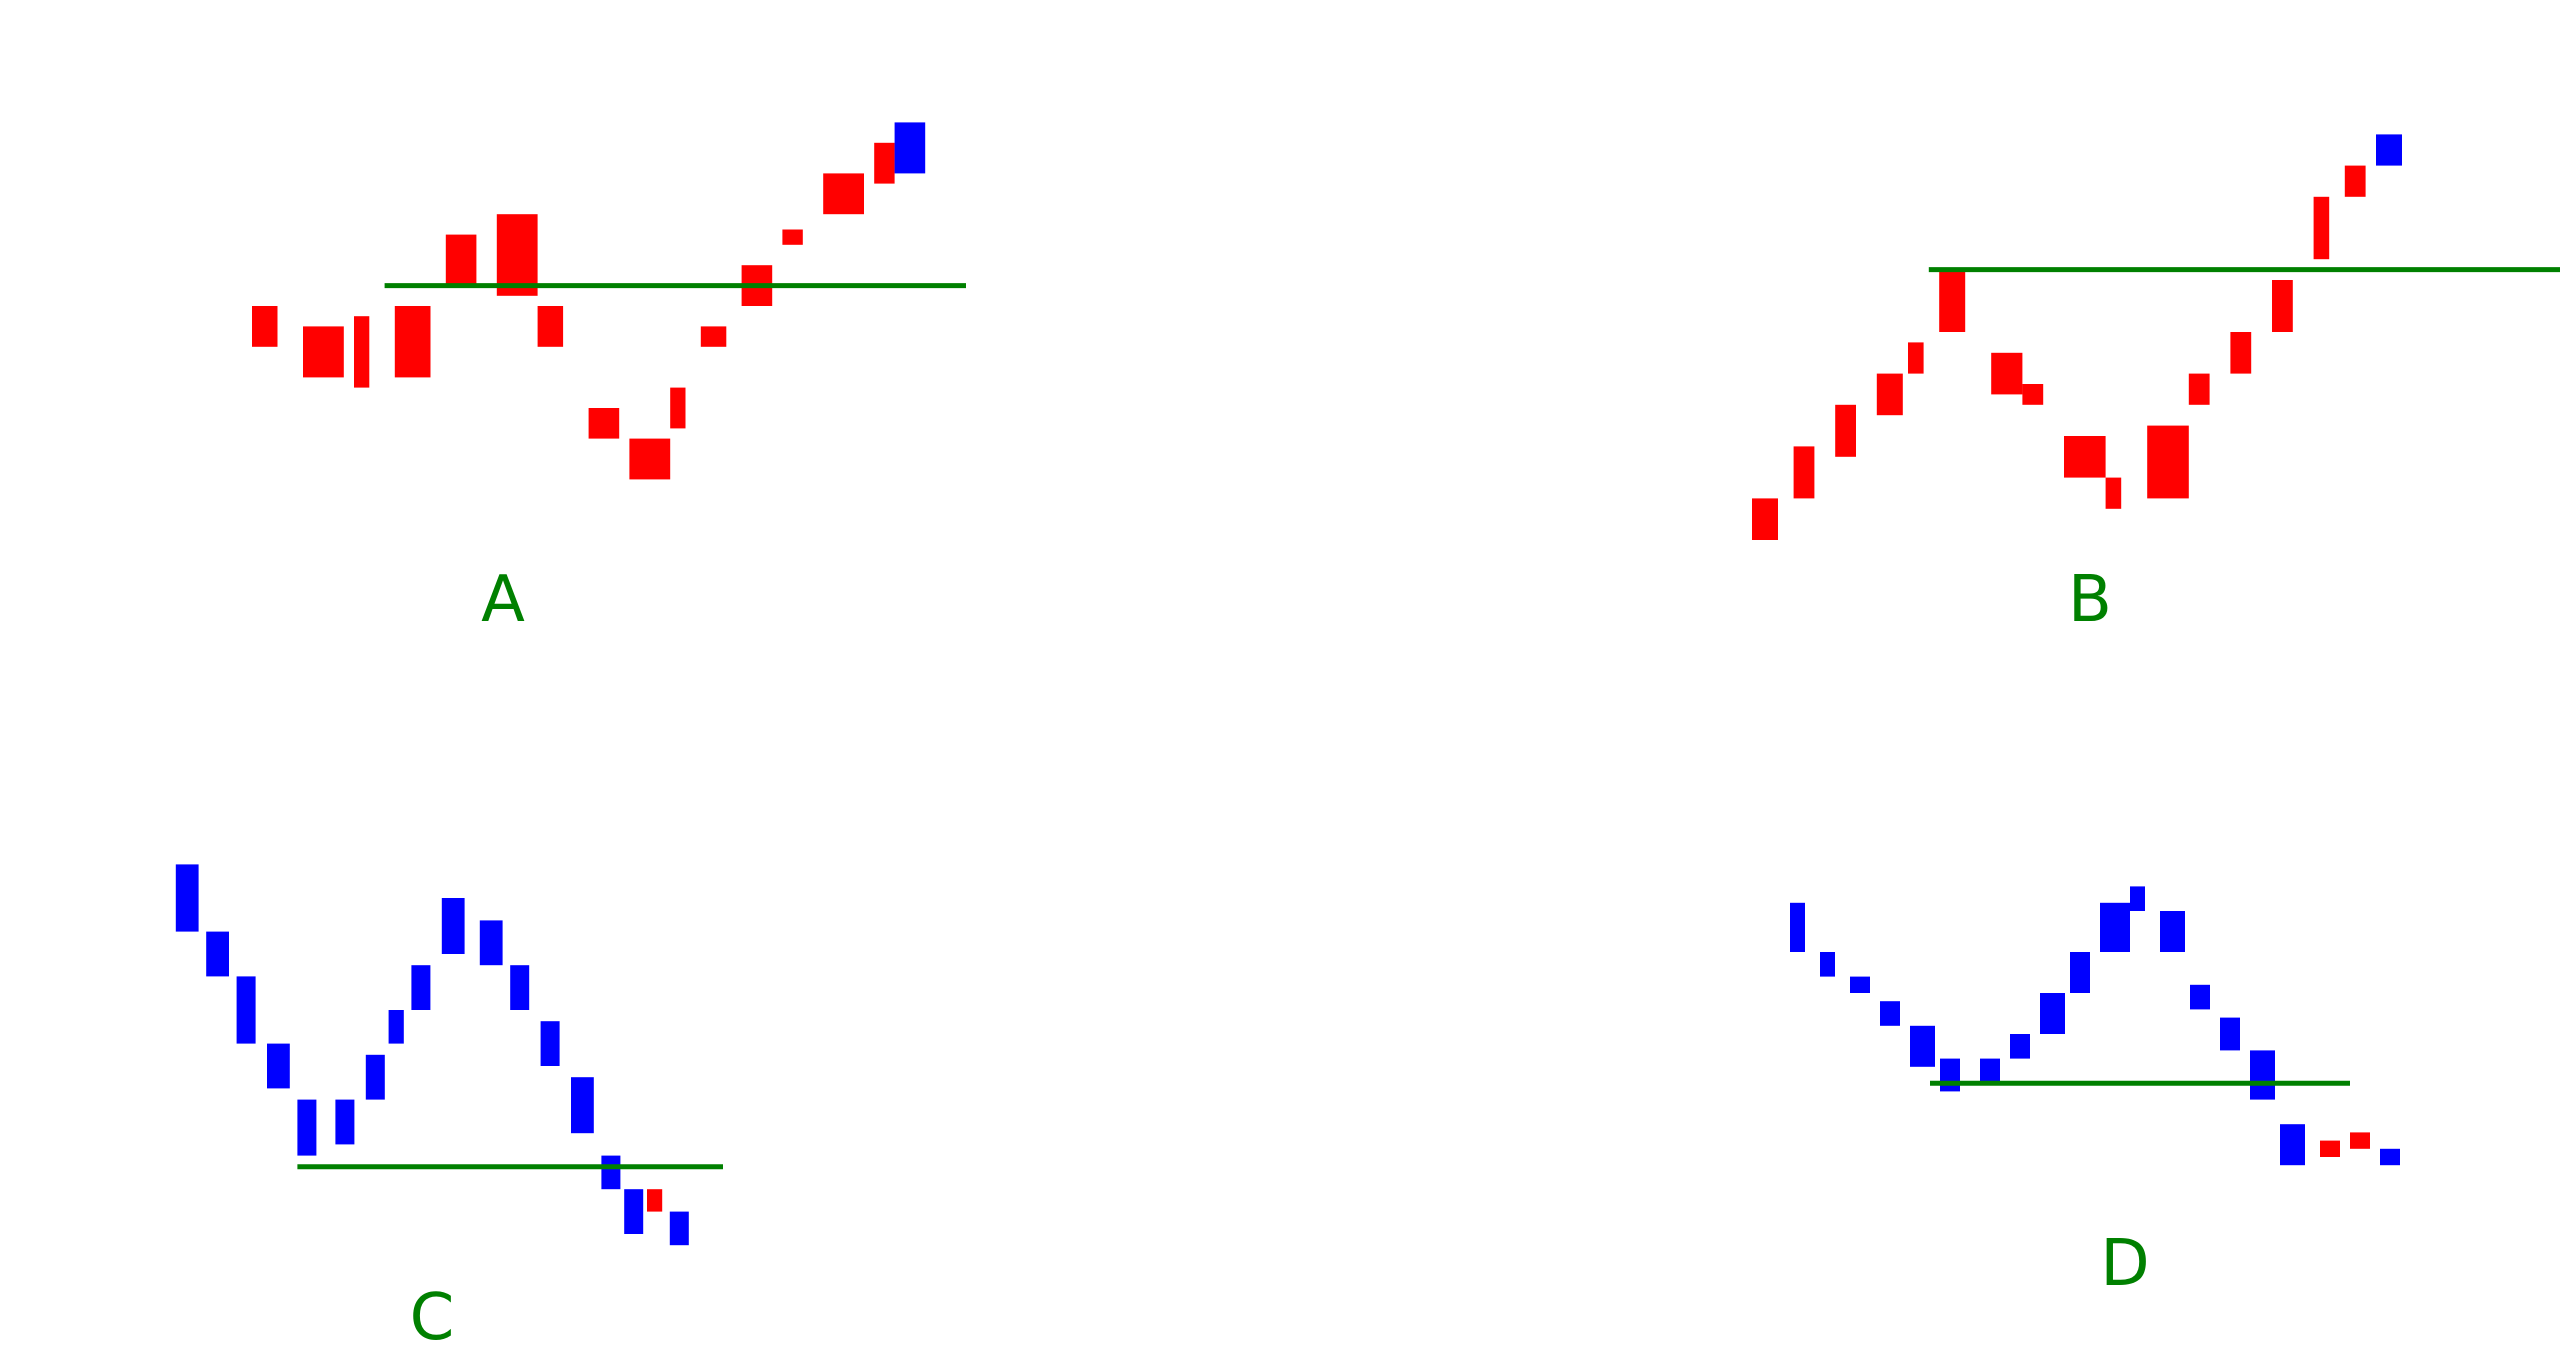 This screenshot has height=1370, width=2560. Describe the element at coordinates (503, 600) in the screenshot. I see `panel-label-a: A` at that location.